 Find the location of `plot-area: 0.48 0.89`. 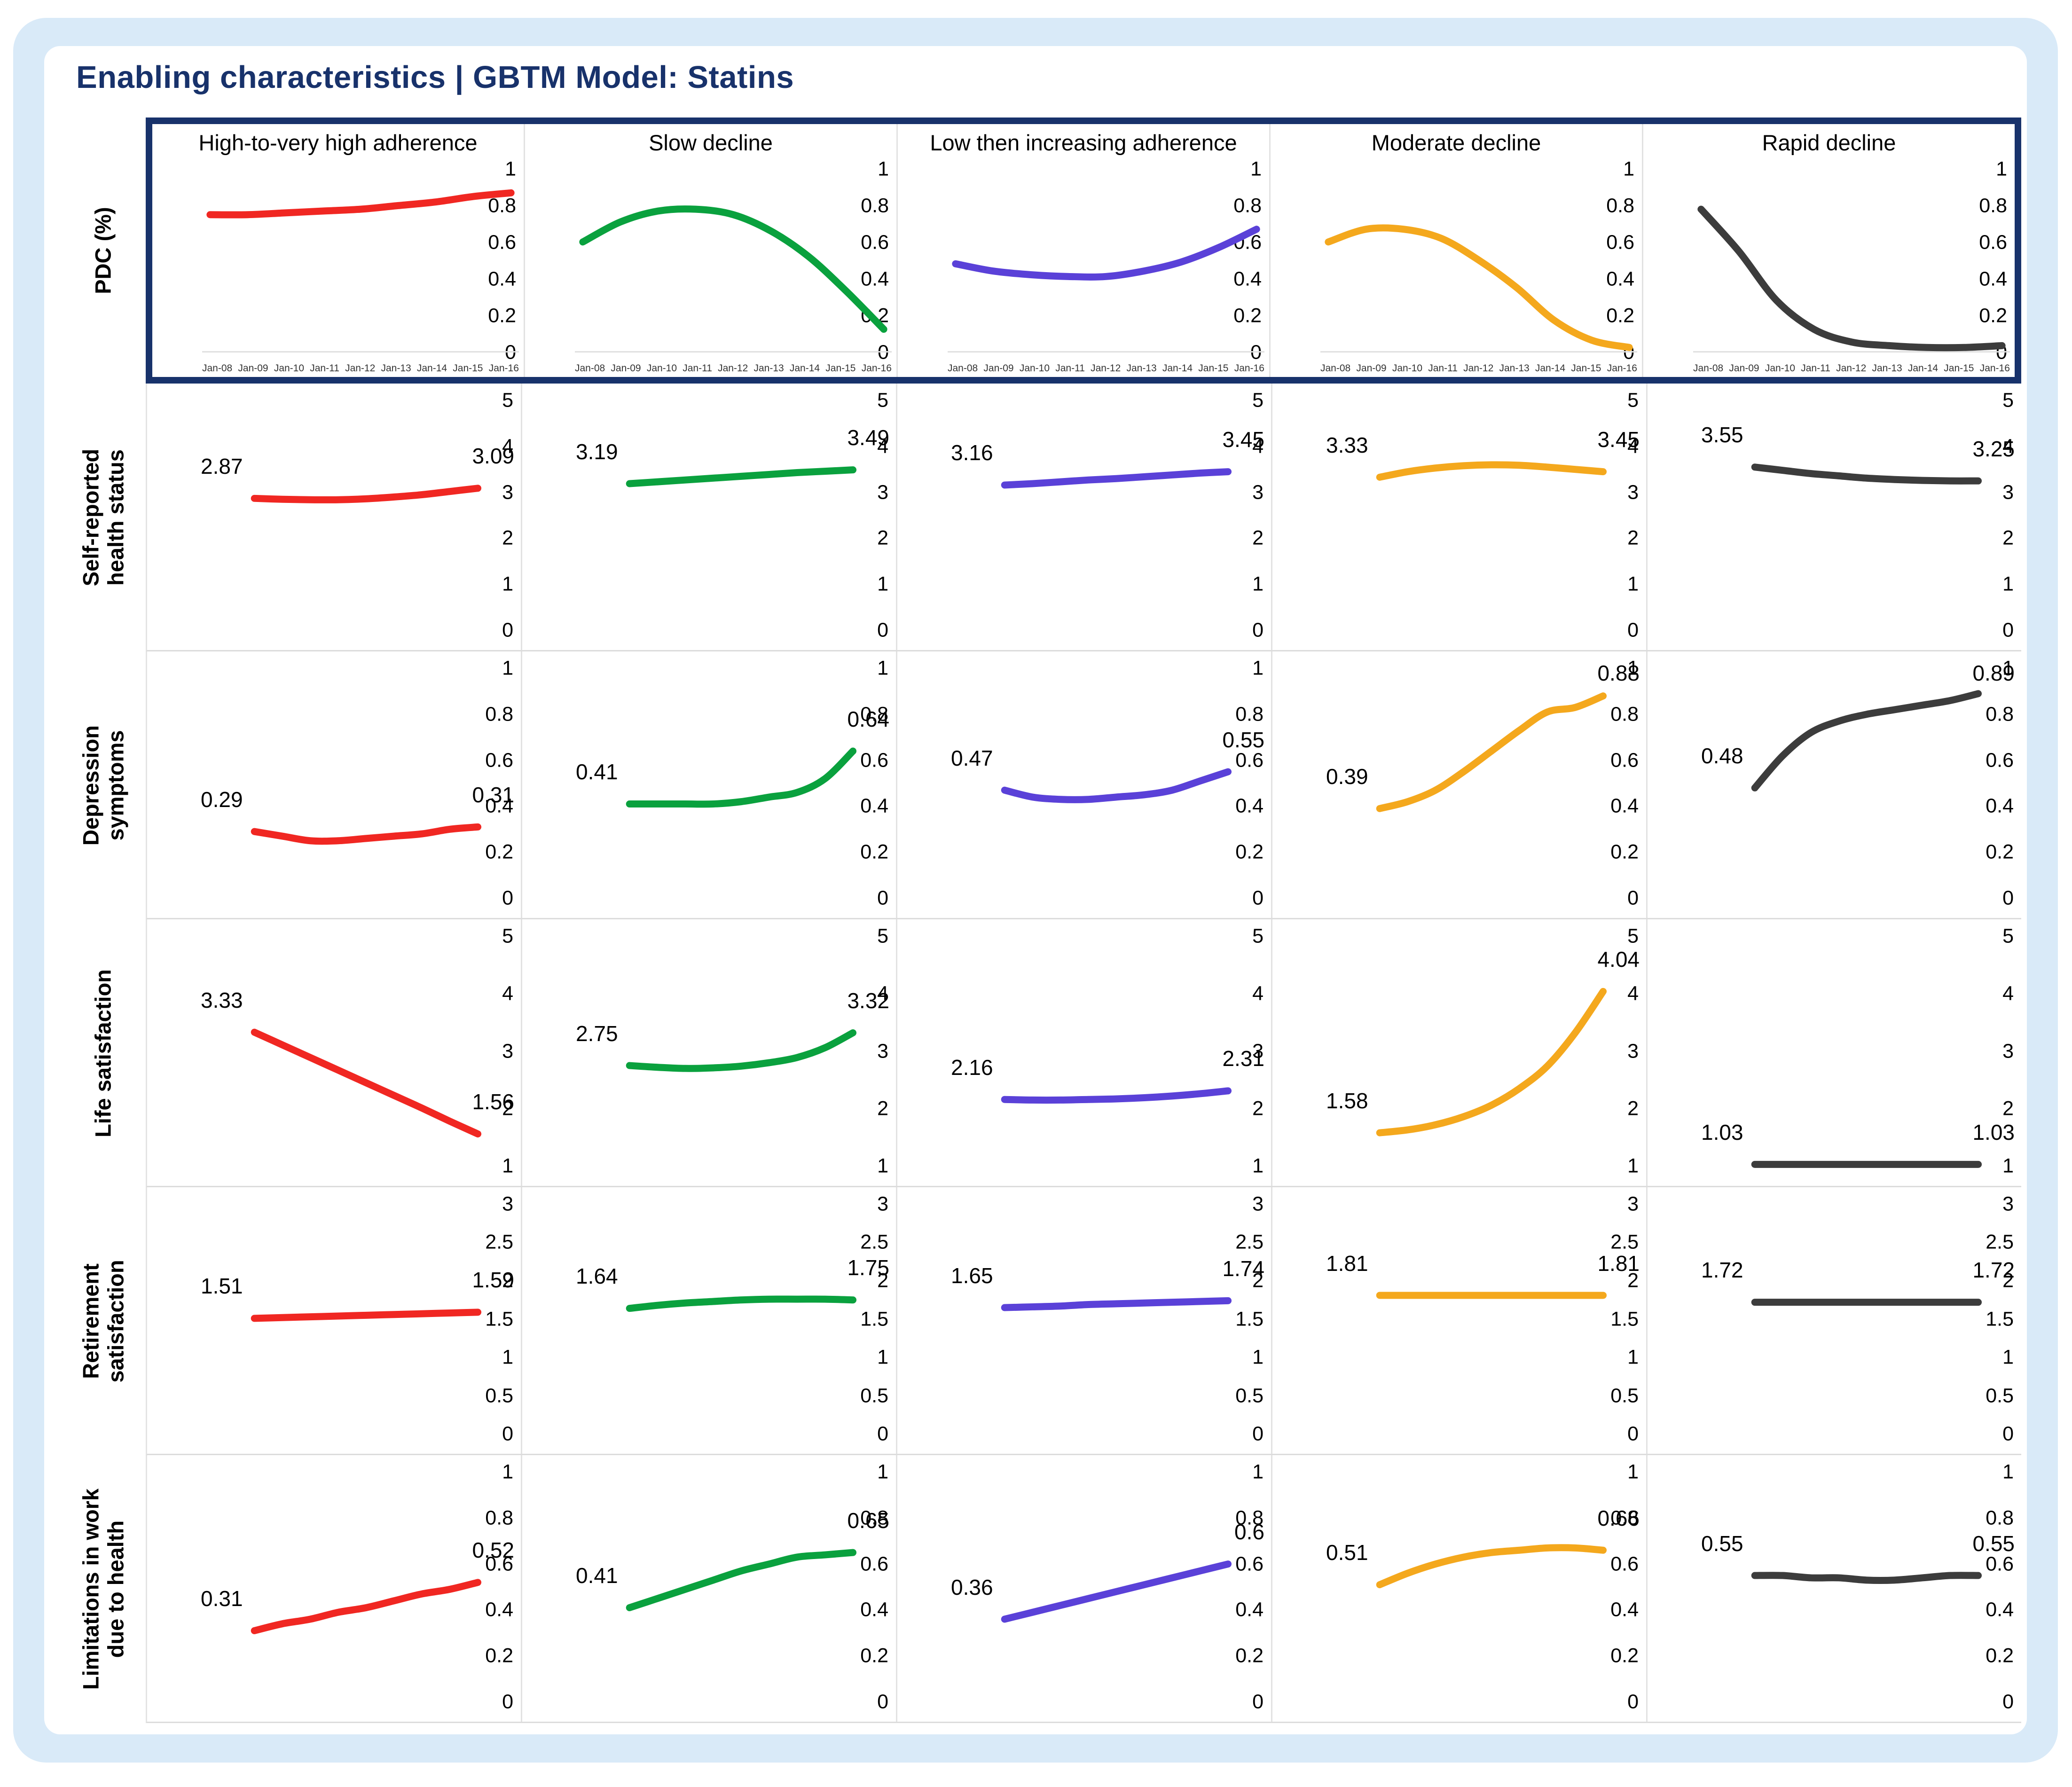

plot-area: 0.48 0.89 is located at coordinates (1857, 779).